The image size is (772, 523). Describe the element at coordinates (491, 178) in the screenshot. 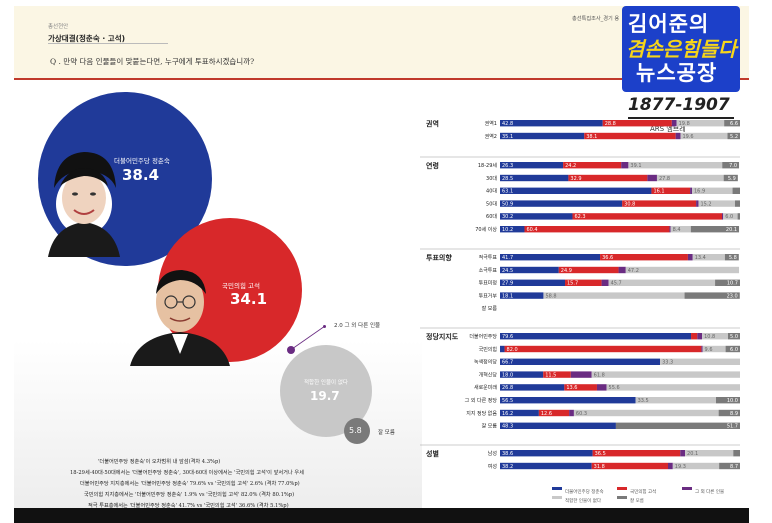

I see `row-label: 30대` at that location.